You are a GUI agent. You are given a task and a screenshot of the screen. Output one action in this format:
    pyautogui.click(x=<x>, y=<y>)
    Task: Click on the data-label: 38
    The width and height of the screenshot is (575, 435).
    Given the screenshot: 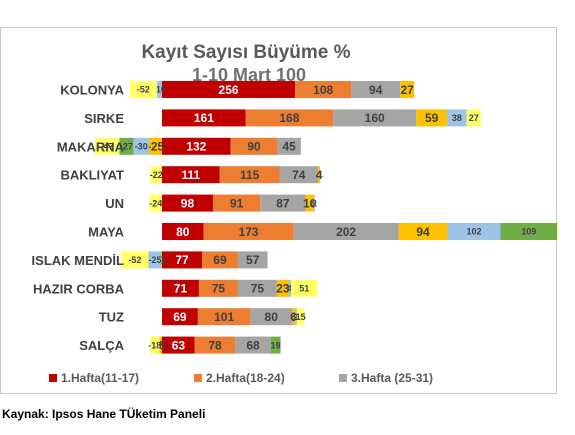 What is the action you would take?
    pyautogui.click(x=457, y=118)
    